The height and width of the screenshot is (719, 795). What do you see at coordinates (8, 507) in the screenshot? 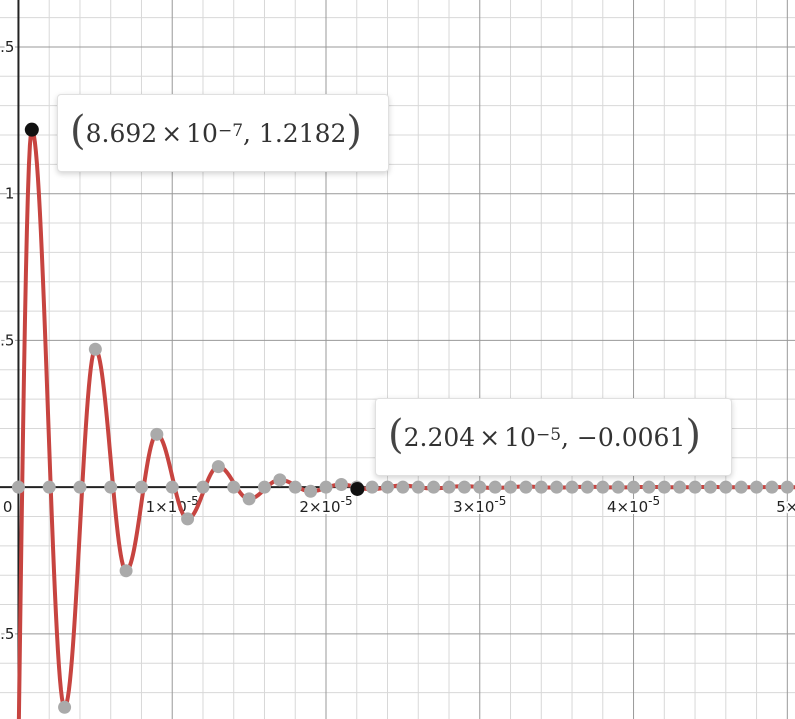
I see `x-tick-label: 0` at bounding box center [8, 507].